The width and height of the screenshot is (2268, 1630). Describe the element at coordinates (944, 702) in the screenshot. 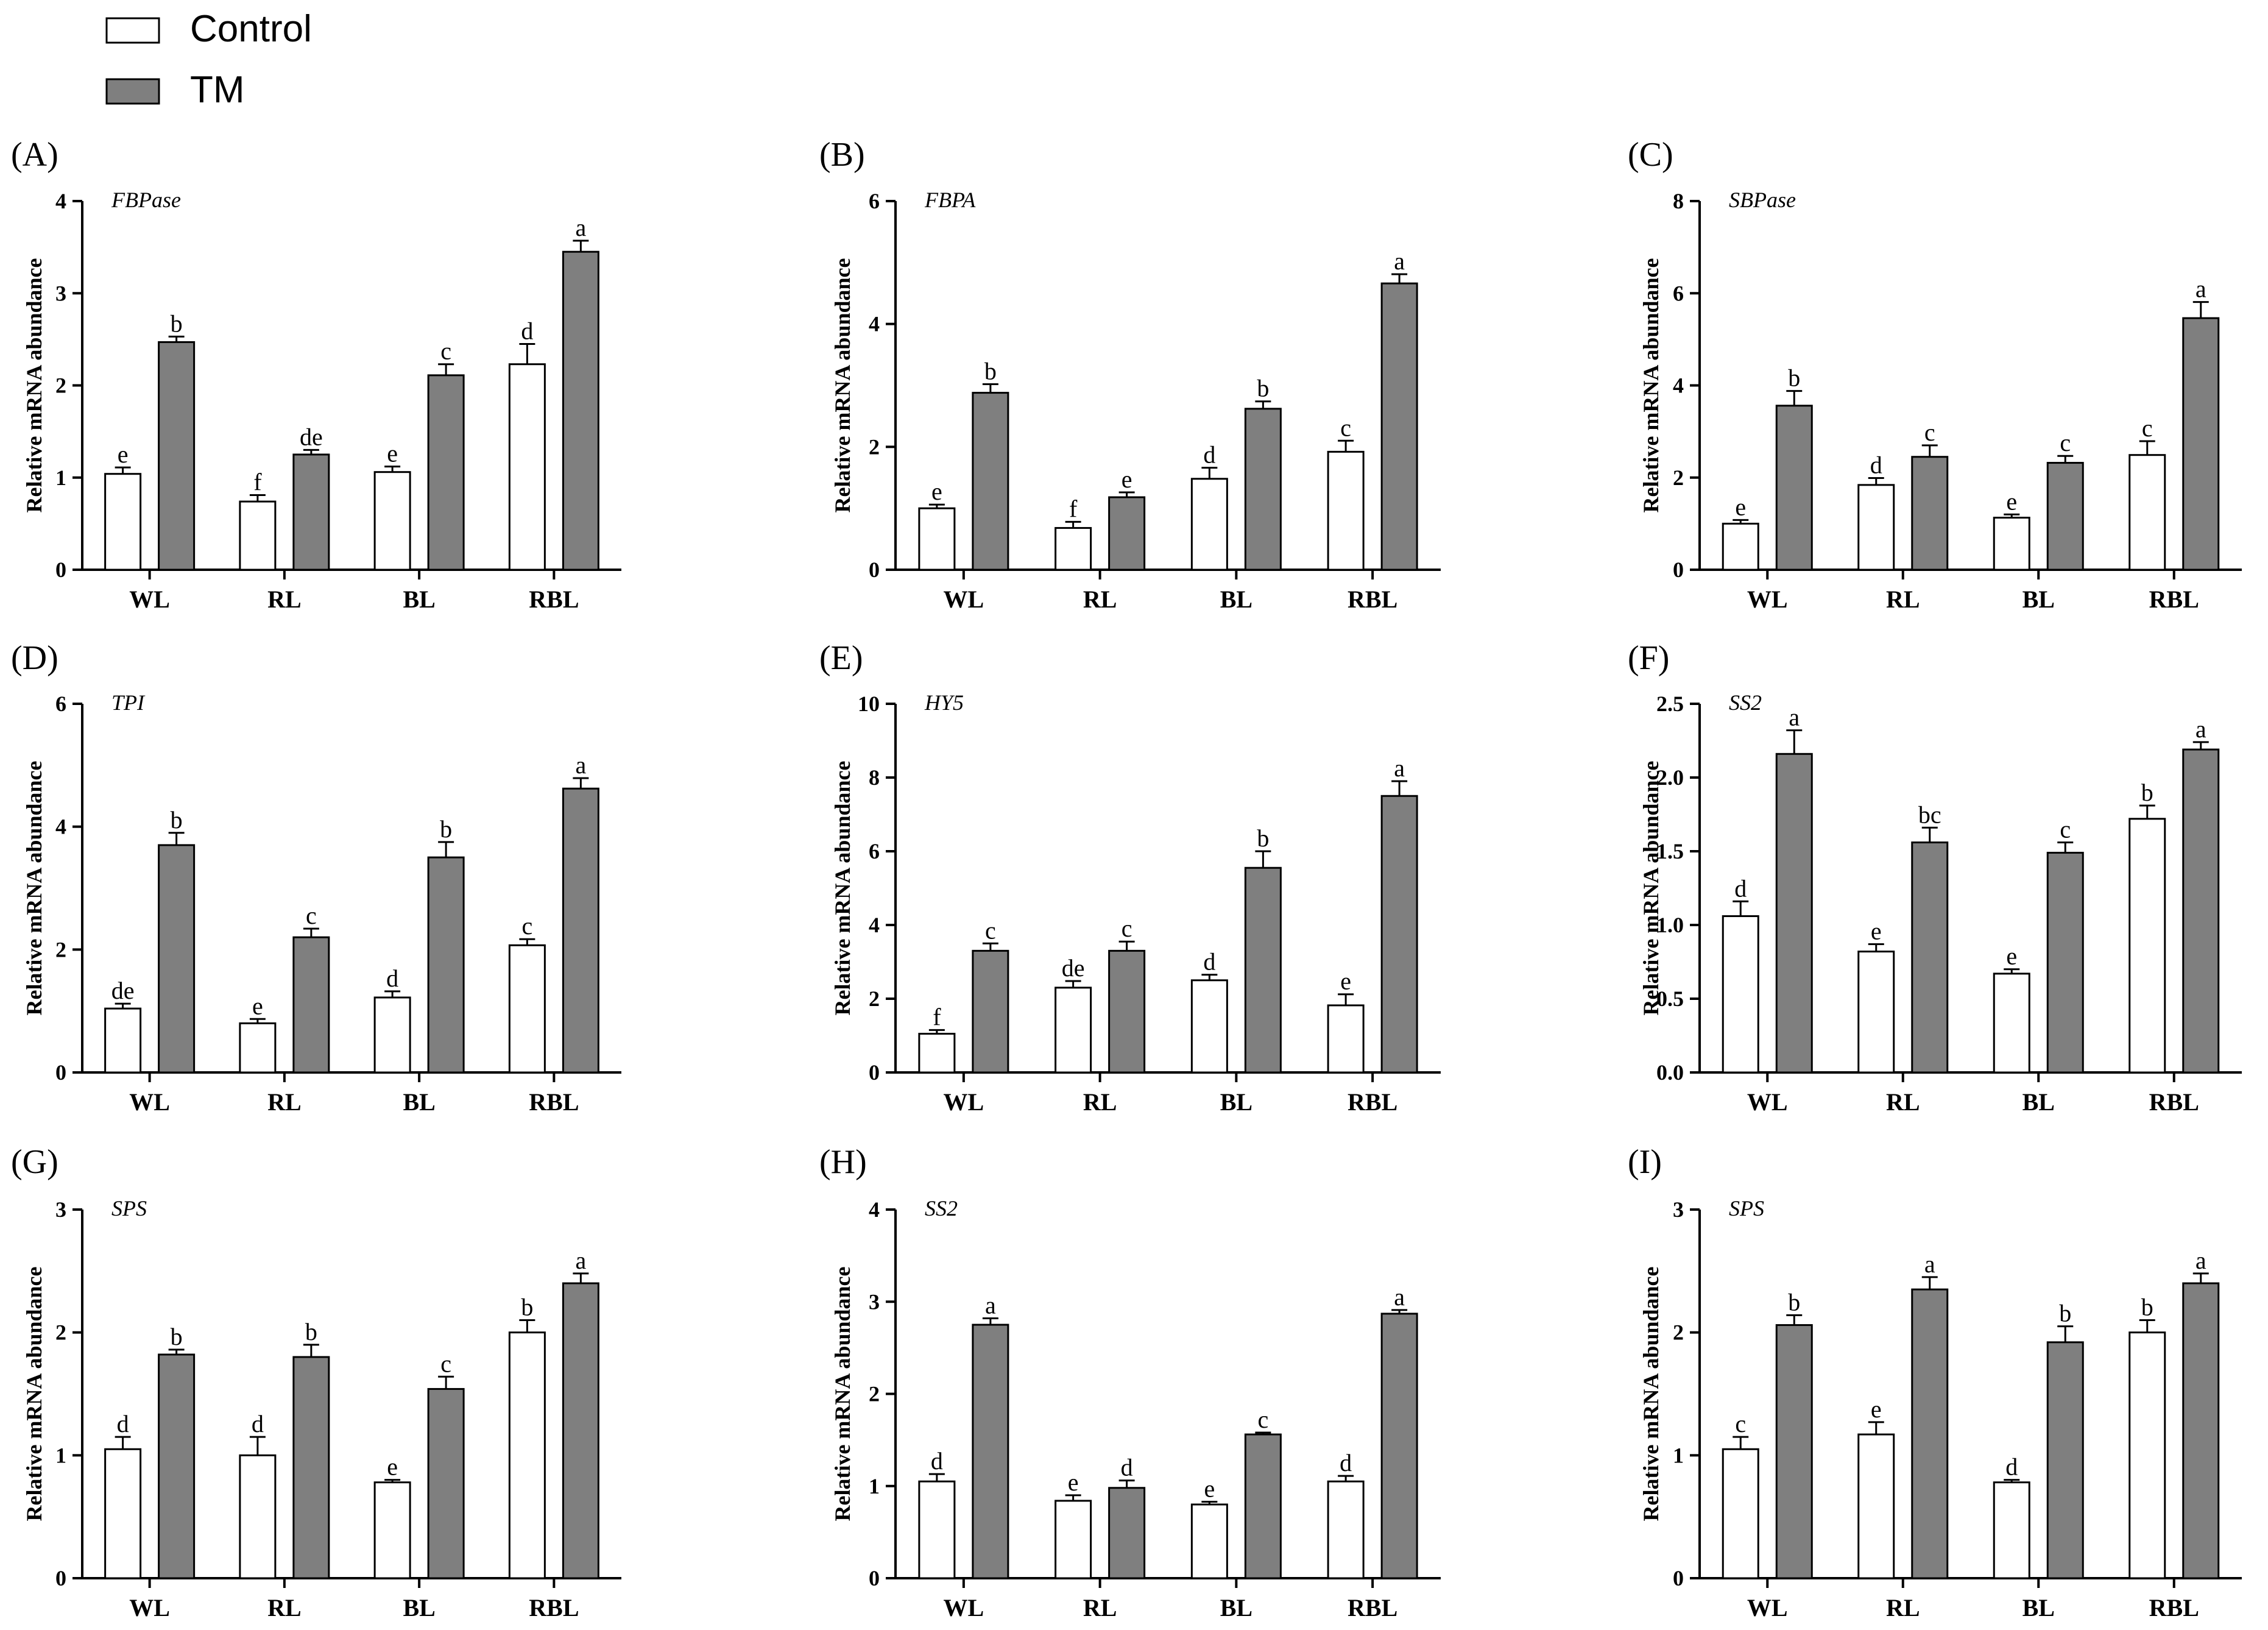

I see `gene-name: HY5` at that location.